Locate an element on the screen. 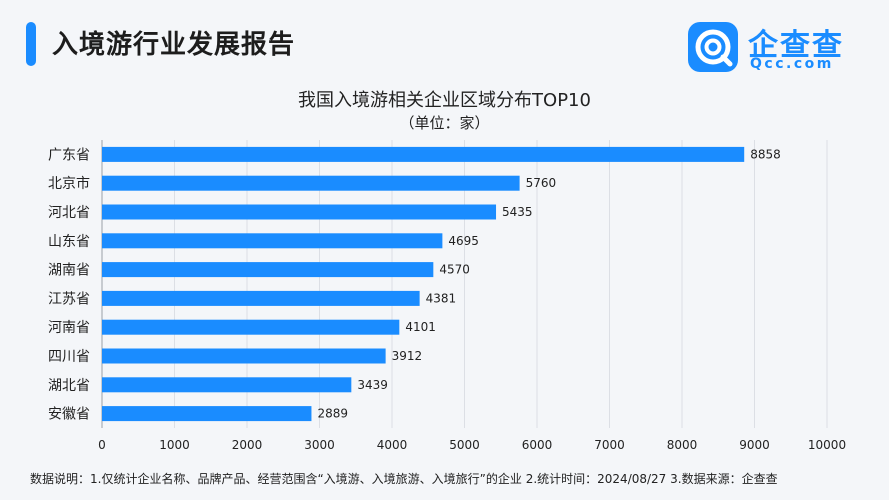 The width and height of the screenshot is (889, 500). x-tick-label: 2000 is located at coordinates (247, 445).